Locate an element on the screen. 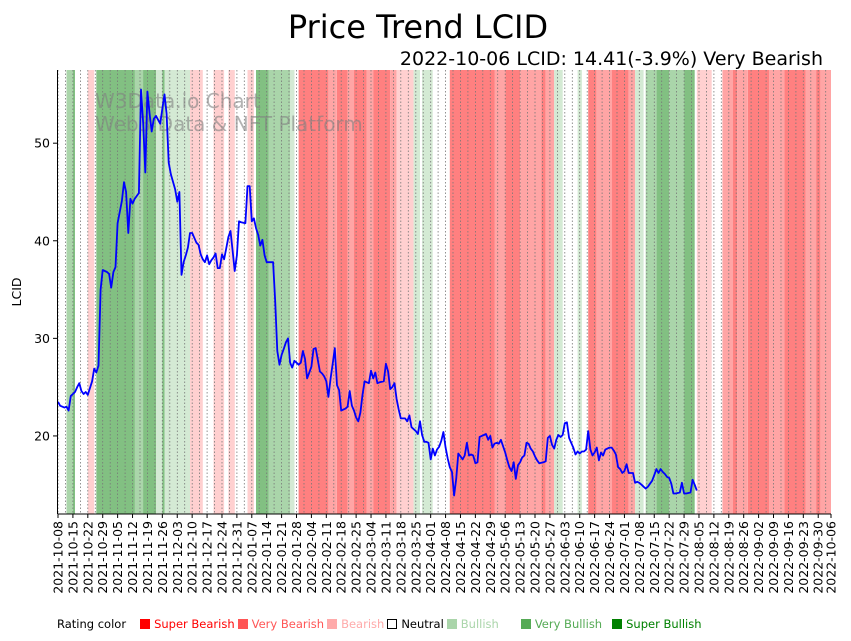 The width and height of the screenshot is (851, 641). x-tick-label: 2022-05-27 is located at coordinates (549, 557).